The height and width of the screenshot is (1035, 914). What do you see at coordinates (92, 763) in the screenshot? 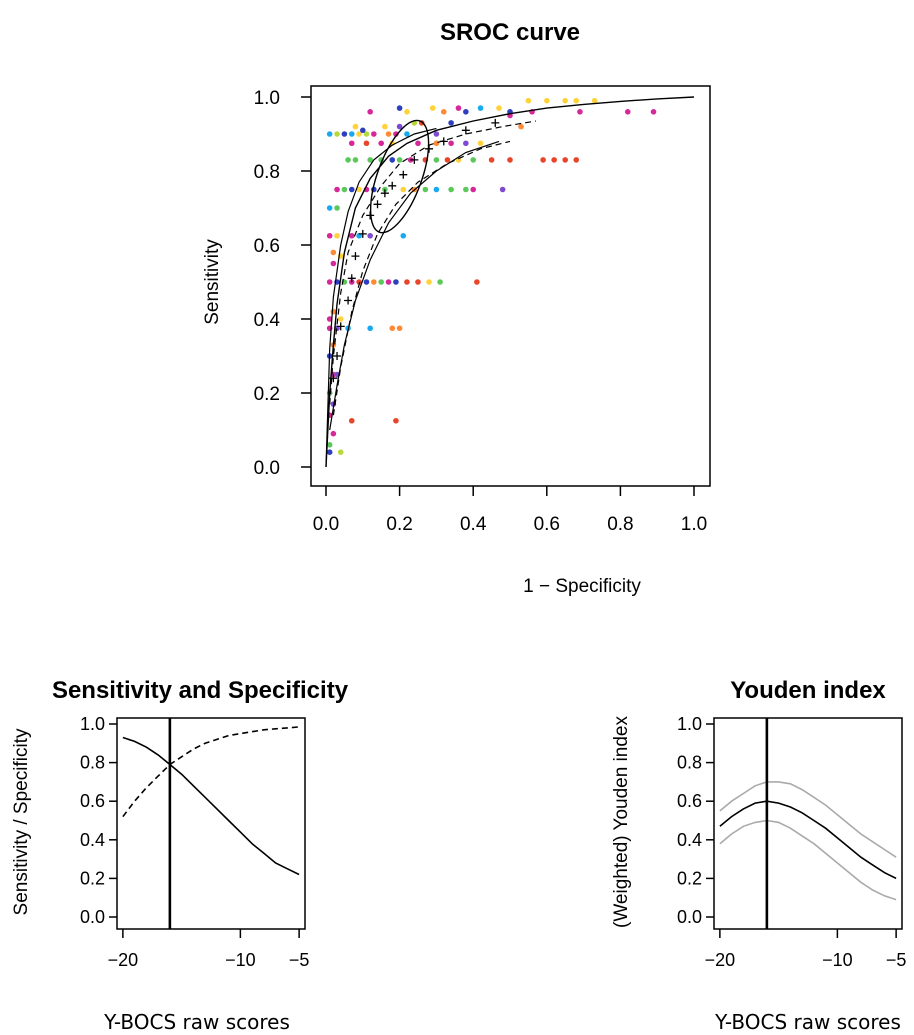
I see `y-tick-label: 0.8` at bounding box center [92, 763].